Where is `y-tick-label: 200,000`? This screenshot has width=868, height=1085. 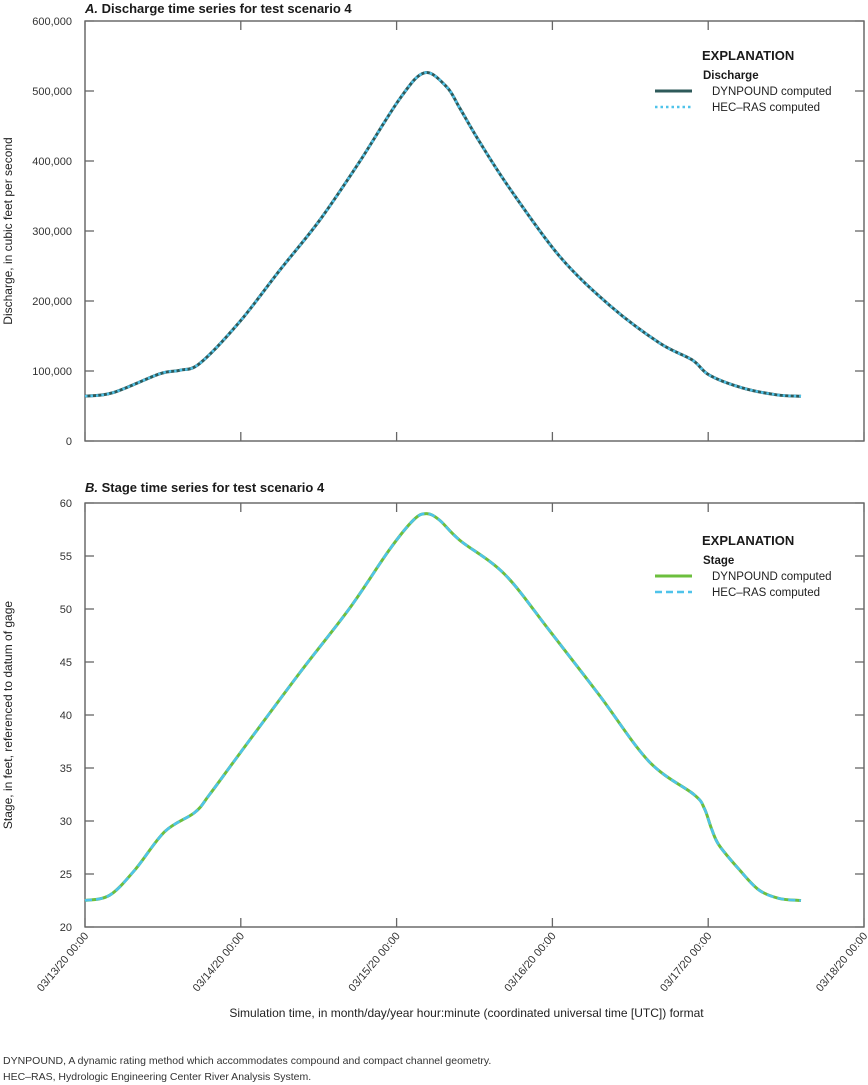 y-tick-label: 200,000 is located at coordinates (52, 302).